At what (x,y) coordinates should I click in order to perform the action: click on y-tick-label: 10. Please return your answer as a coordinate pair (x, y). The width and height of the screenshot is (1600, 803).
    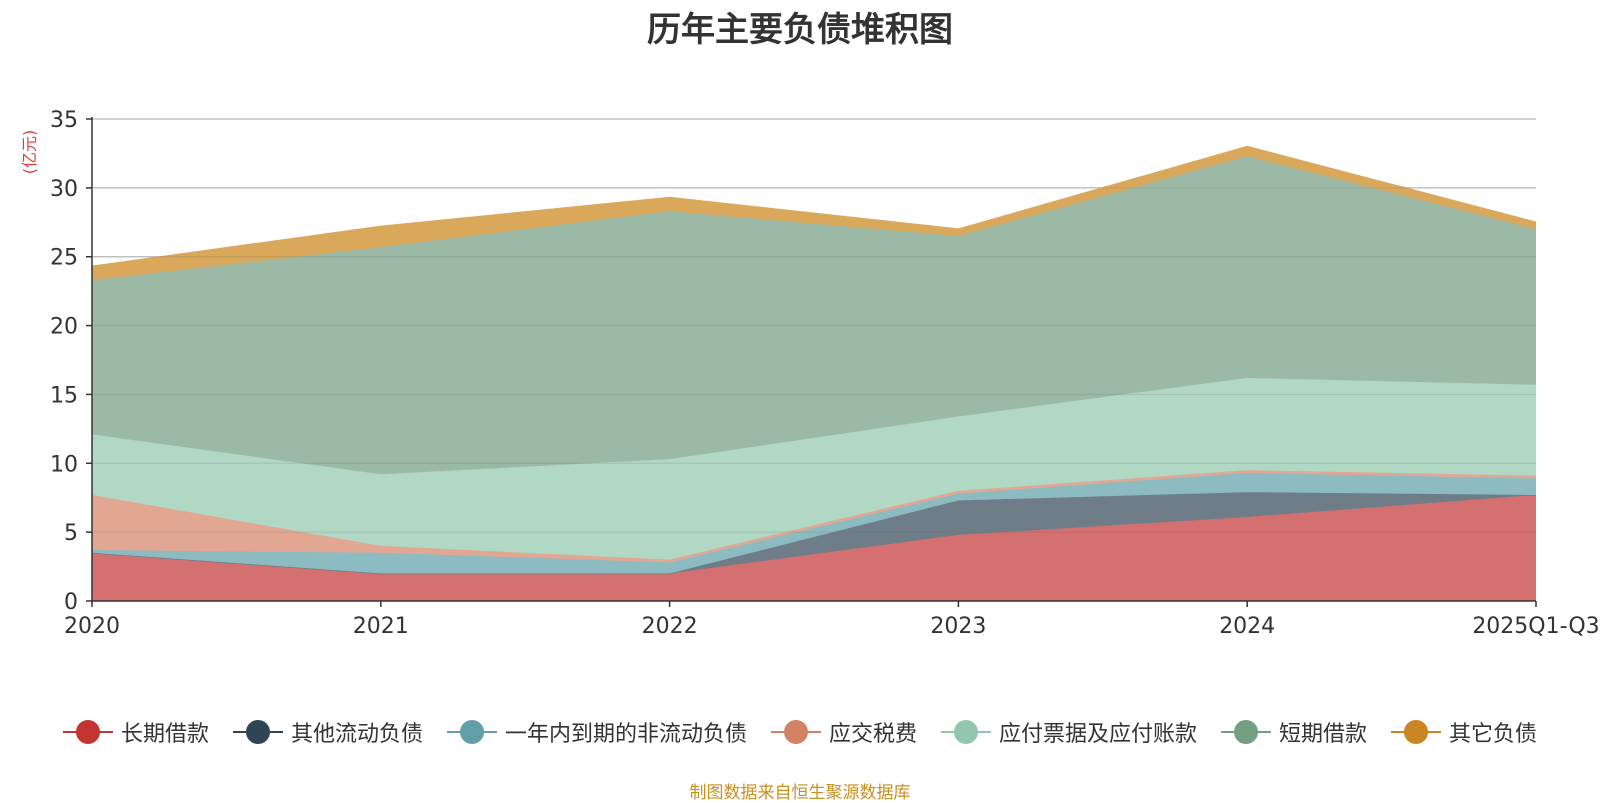
    Looking at the image, I should click on (64, 464).